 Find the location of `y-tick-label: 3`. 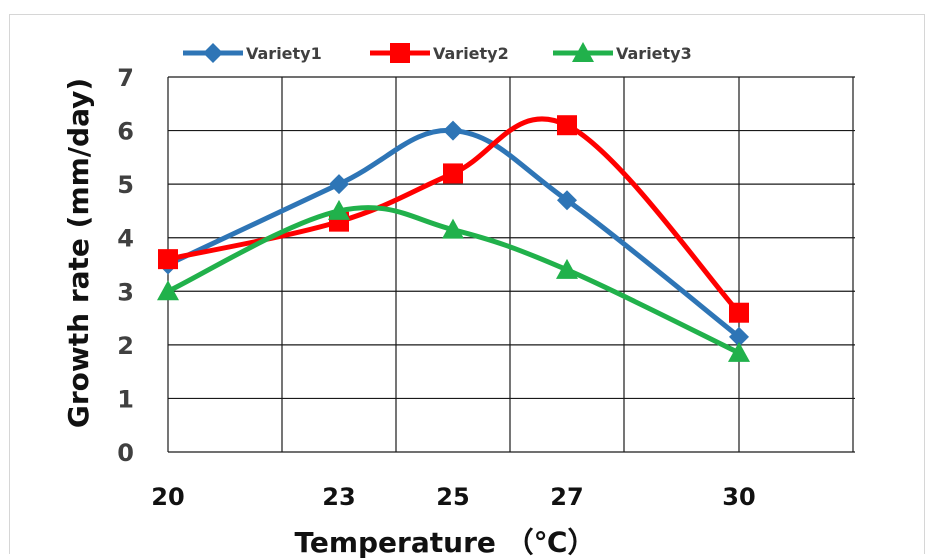

y-tick-label: 3 is located at coordinates (125, 292).